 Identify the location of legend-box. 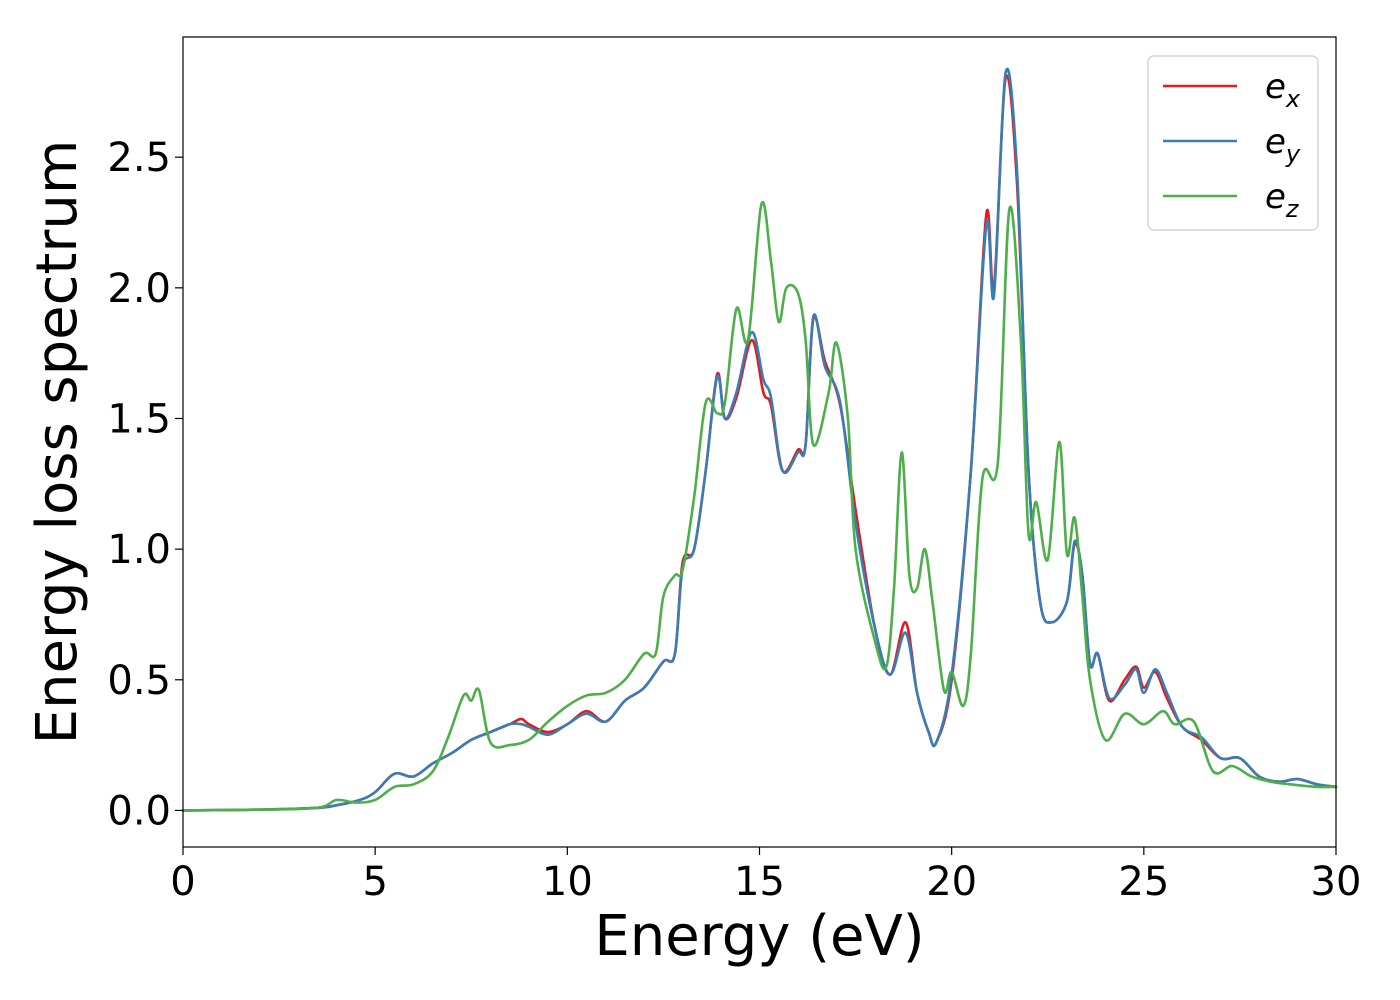
(1233, 143).